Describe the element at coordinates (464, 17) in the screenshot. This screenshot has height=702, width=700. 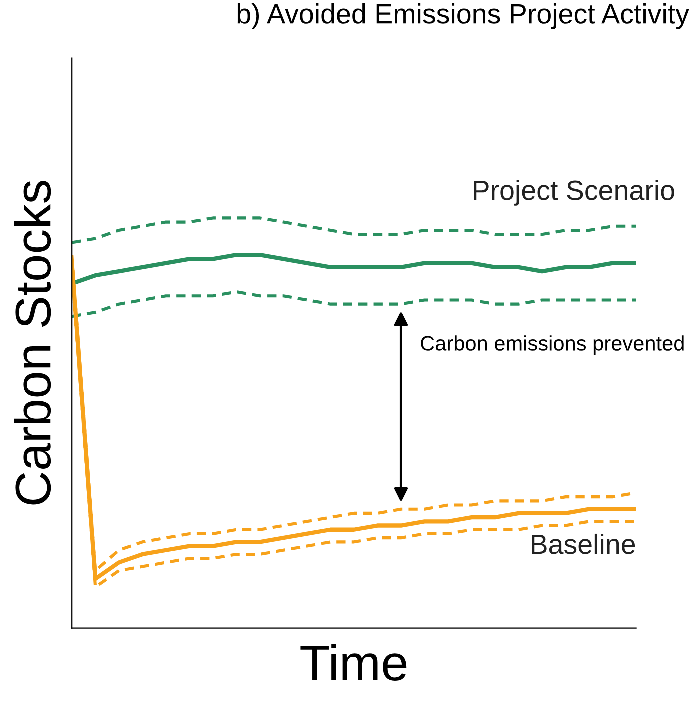
I see `chart-title: b) Avoided Emissions Project Activity` at that location.